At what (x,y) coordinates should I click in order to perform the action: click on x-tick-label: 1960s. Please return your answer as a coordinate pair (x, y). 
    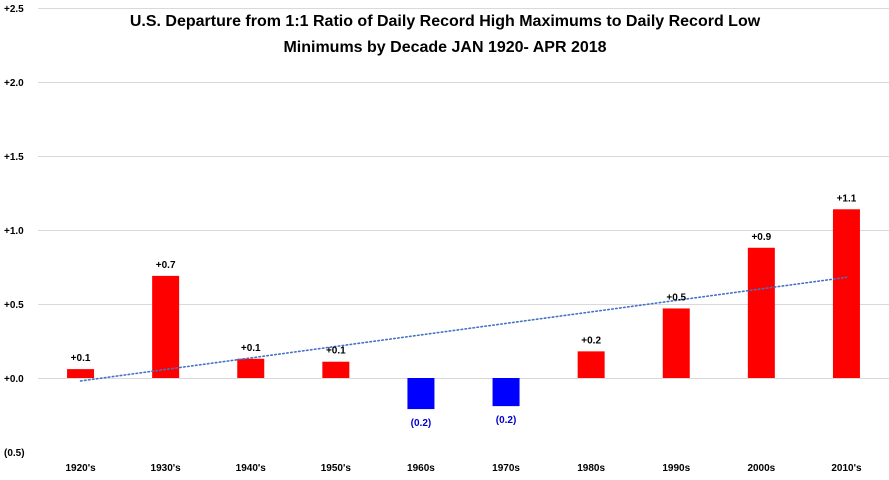
    Looking at the image, I should click on (421, 468).